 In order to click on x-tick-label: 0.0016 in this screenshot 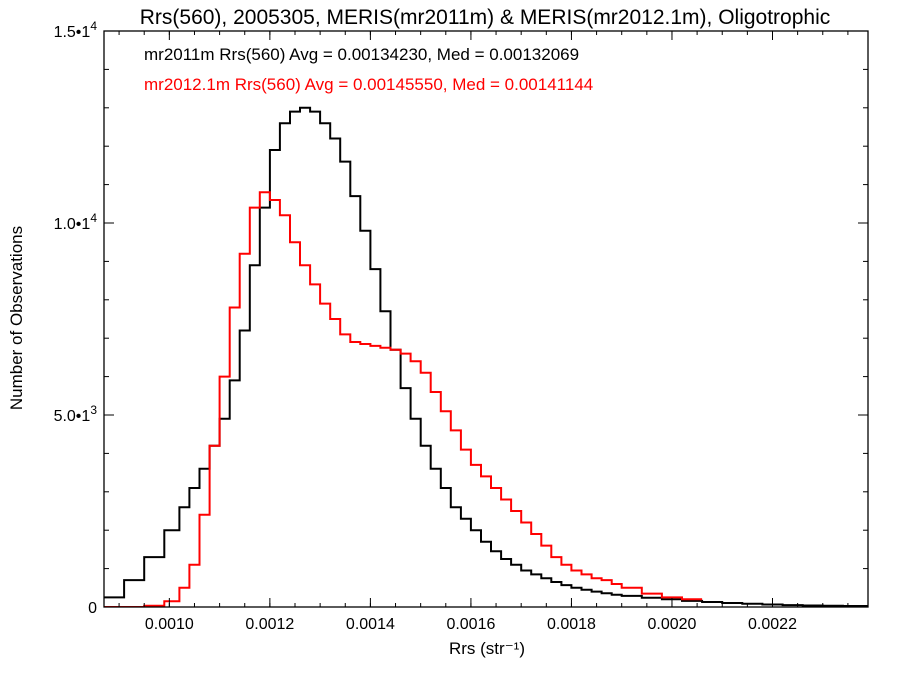, I will do `click(470, 624)`.